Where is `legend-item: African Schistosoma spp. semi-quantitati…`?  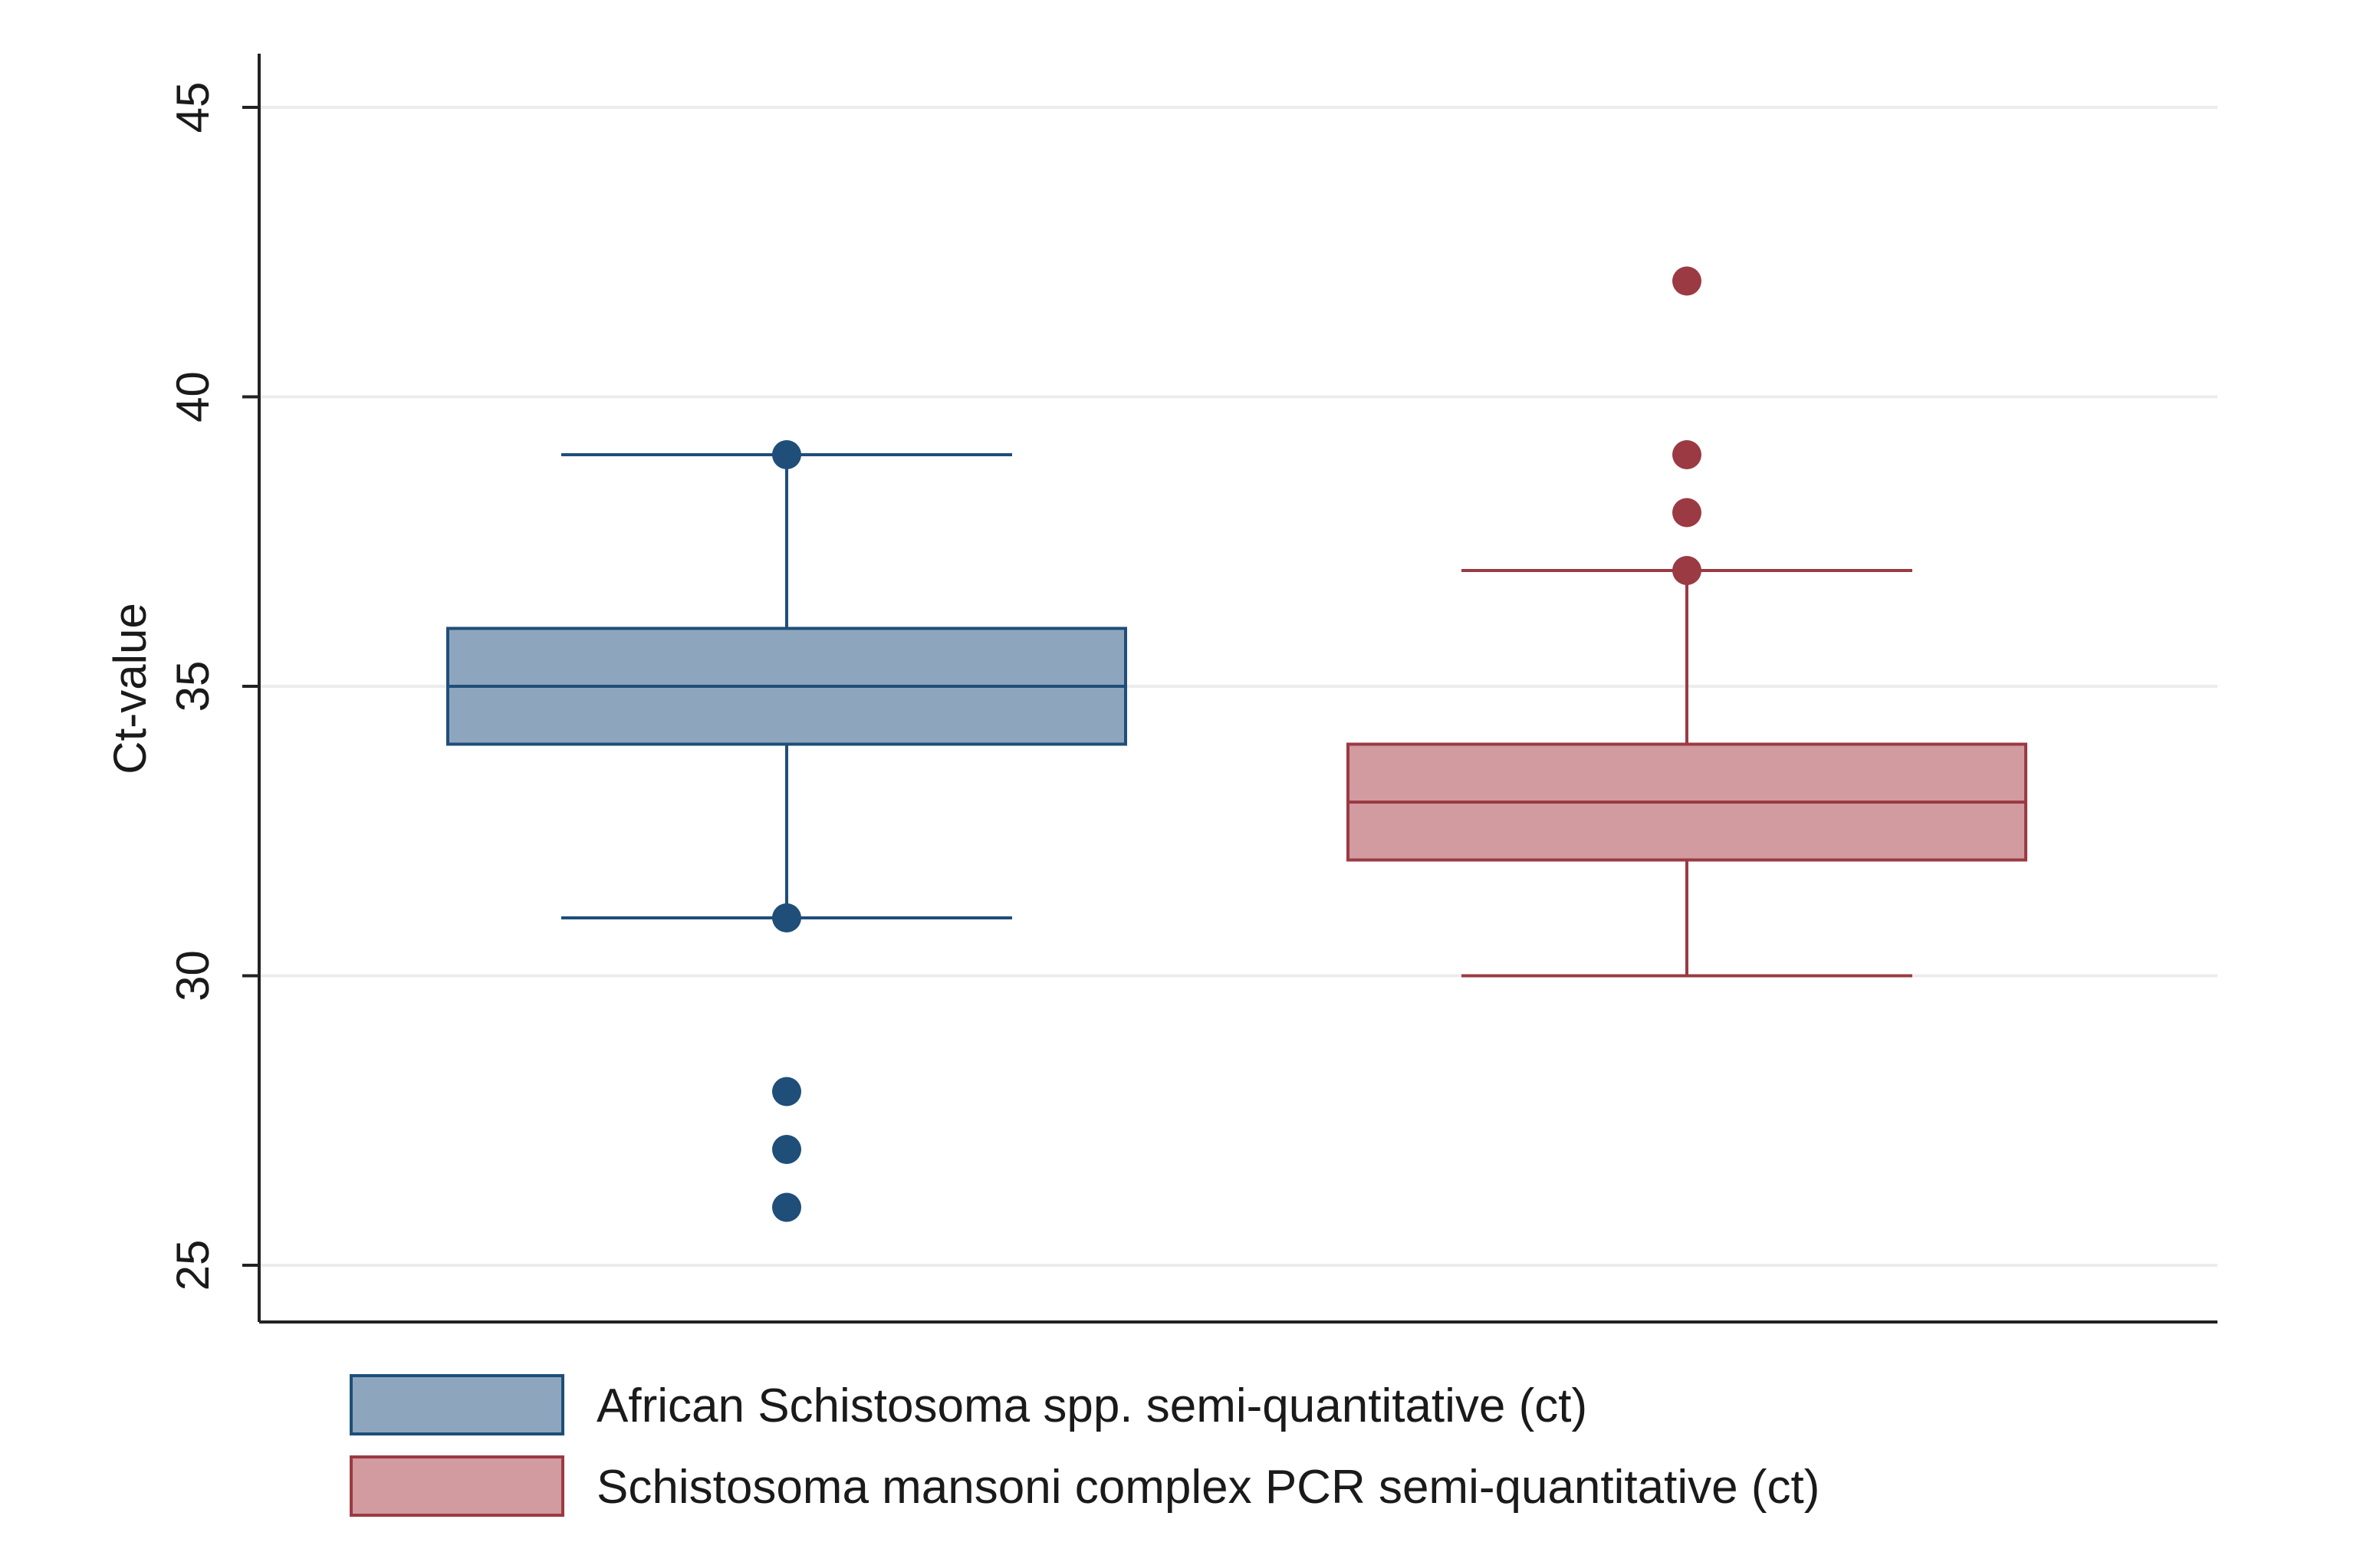 legend-item: African Schistosoma spp. semi-quantitati… is located at coordinates (968, 1404).